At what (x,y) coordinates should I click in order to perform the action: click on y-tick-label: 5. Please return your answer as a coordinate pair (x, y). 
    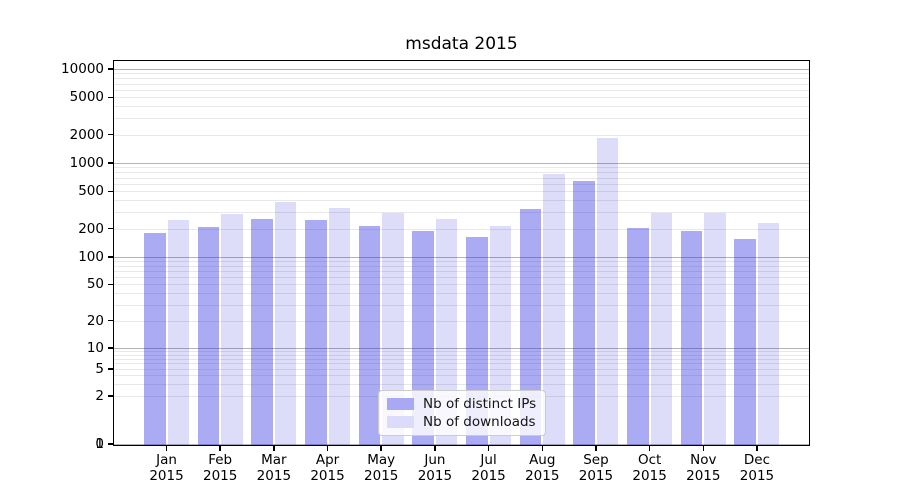
    Looking at the image, I should click on (99, 368).